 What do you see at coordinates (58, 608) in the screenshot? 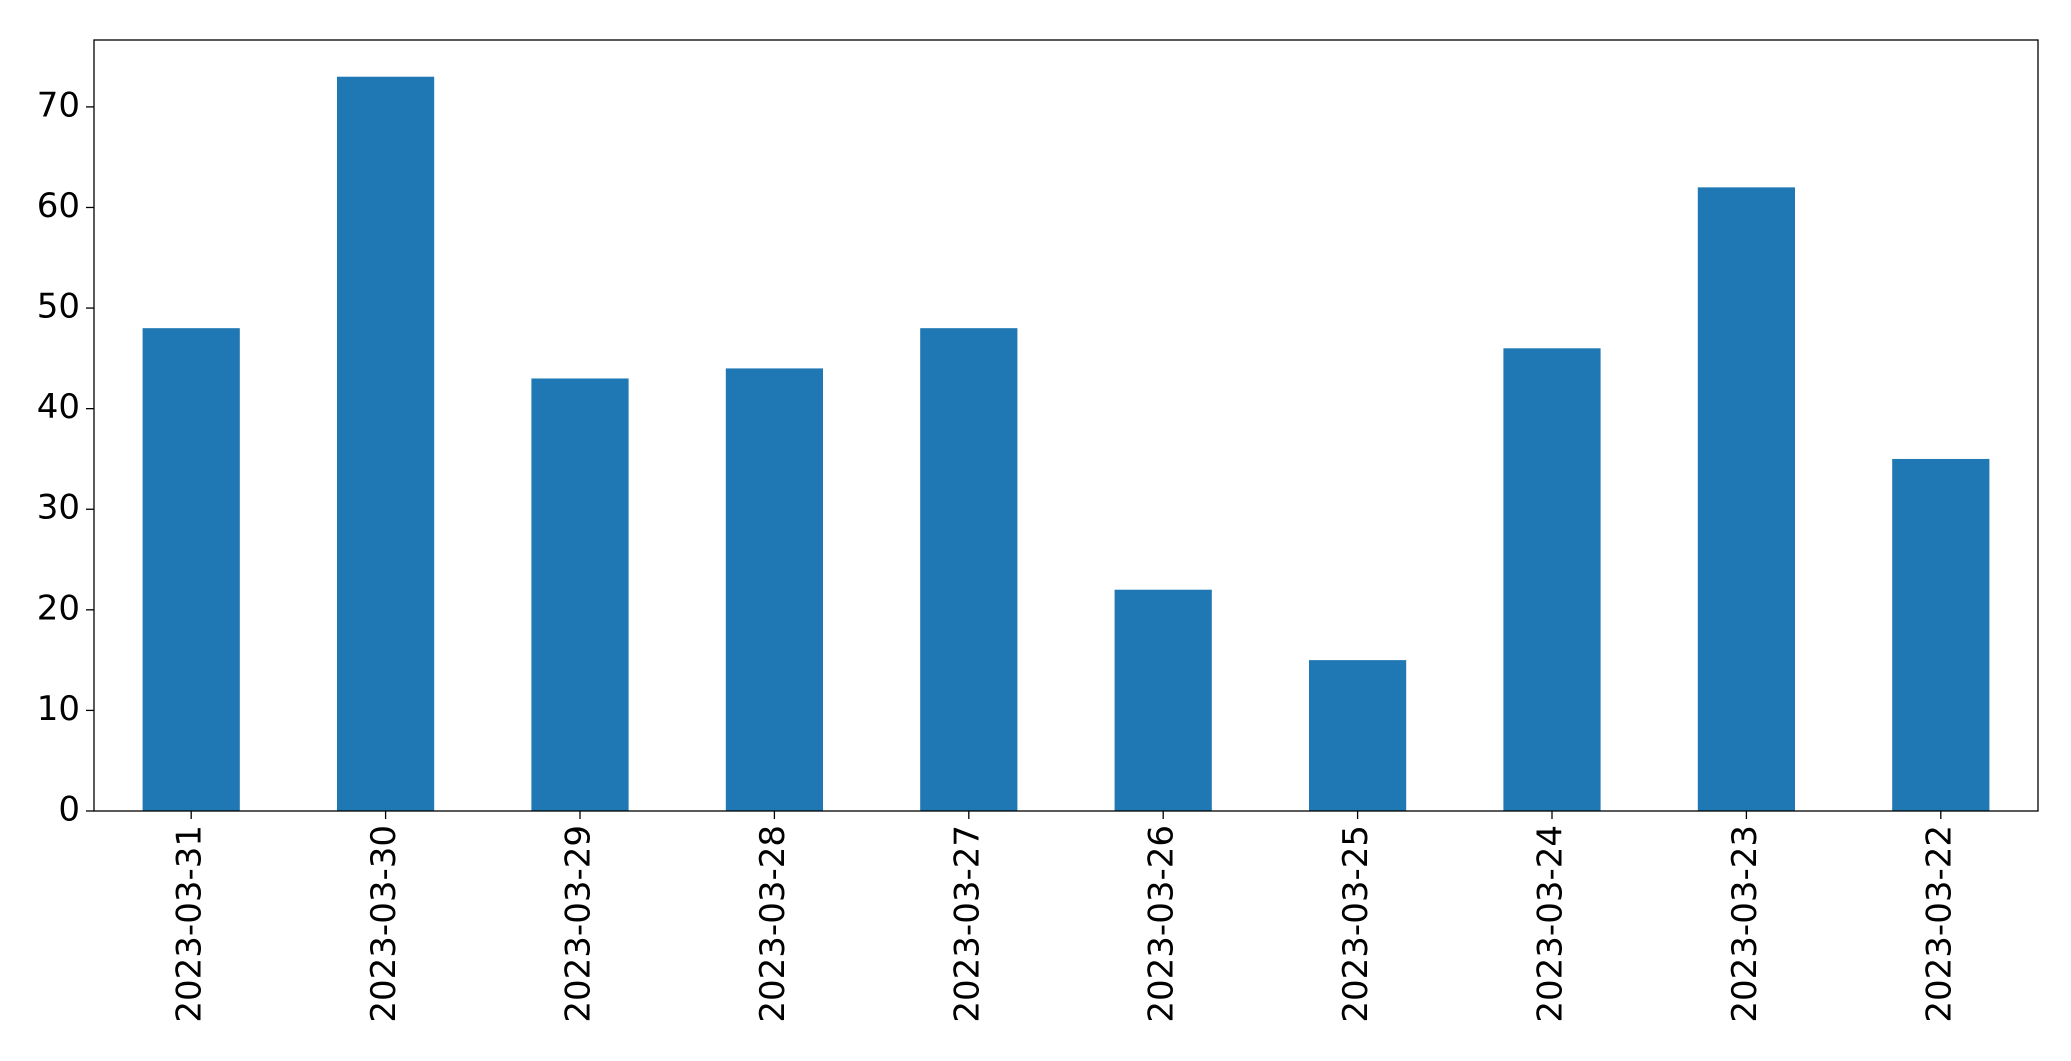
I see `y-tick-label: 20` at bounding box center [58, 608].